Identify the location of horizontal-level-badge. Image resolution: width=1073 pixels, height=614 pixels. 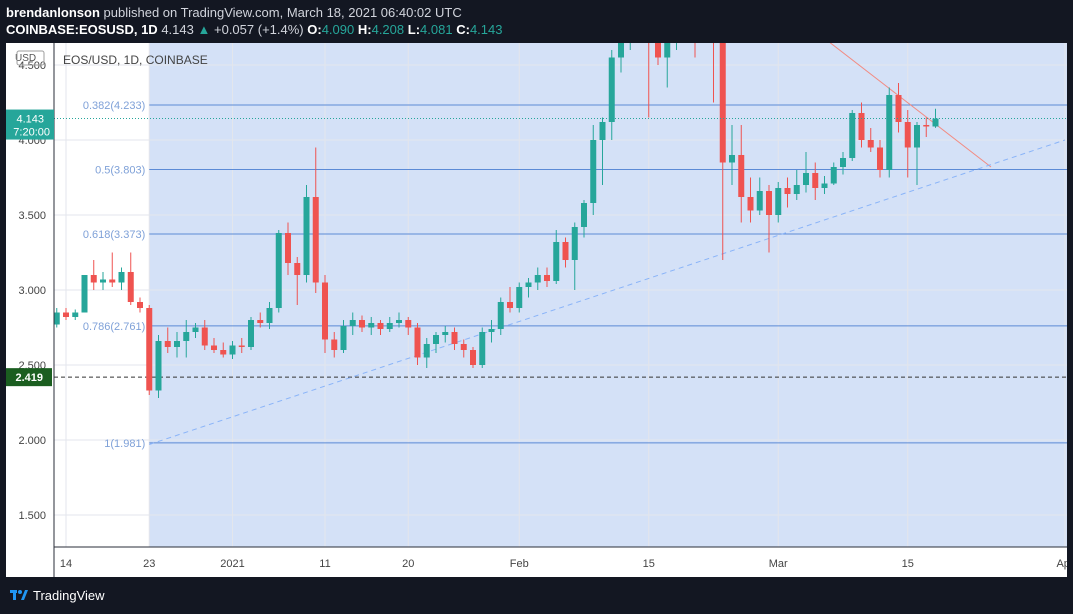
(29, 377).